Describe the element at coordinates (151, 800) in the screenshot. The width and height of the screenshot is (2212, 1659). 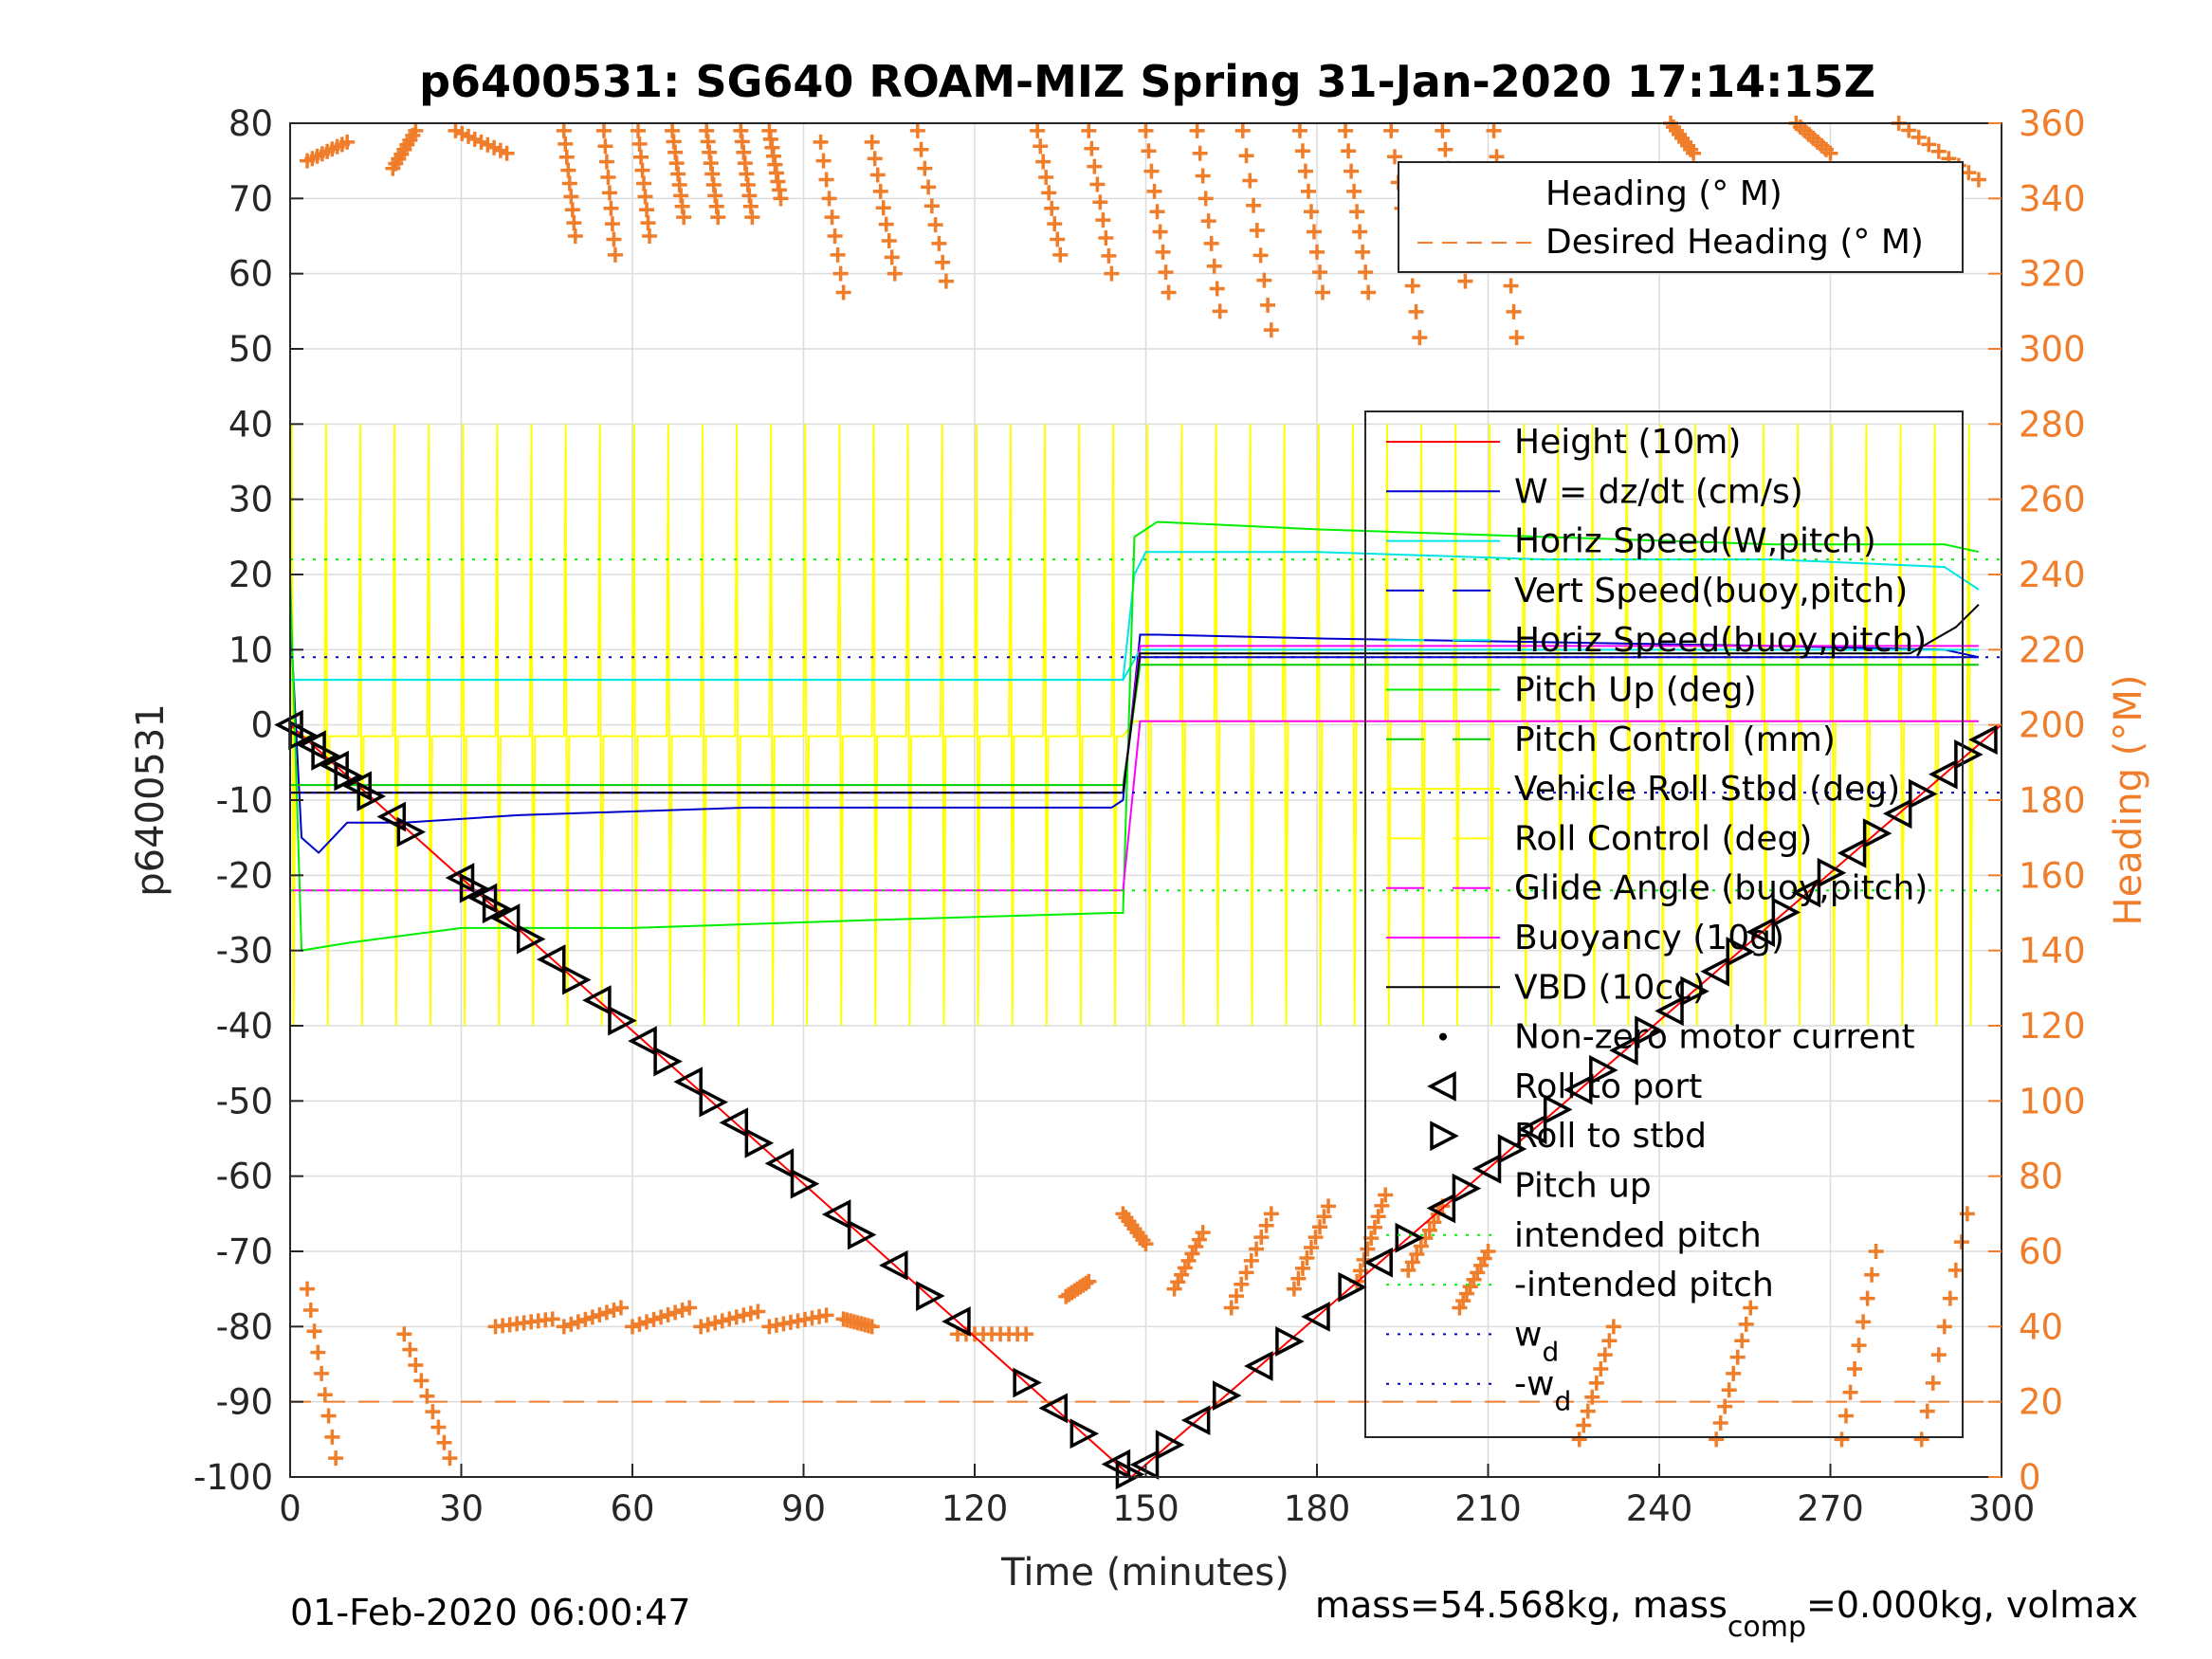
I see `y-axis-label: p6400531` at that location.